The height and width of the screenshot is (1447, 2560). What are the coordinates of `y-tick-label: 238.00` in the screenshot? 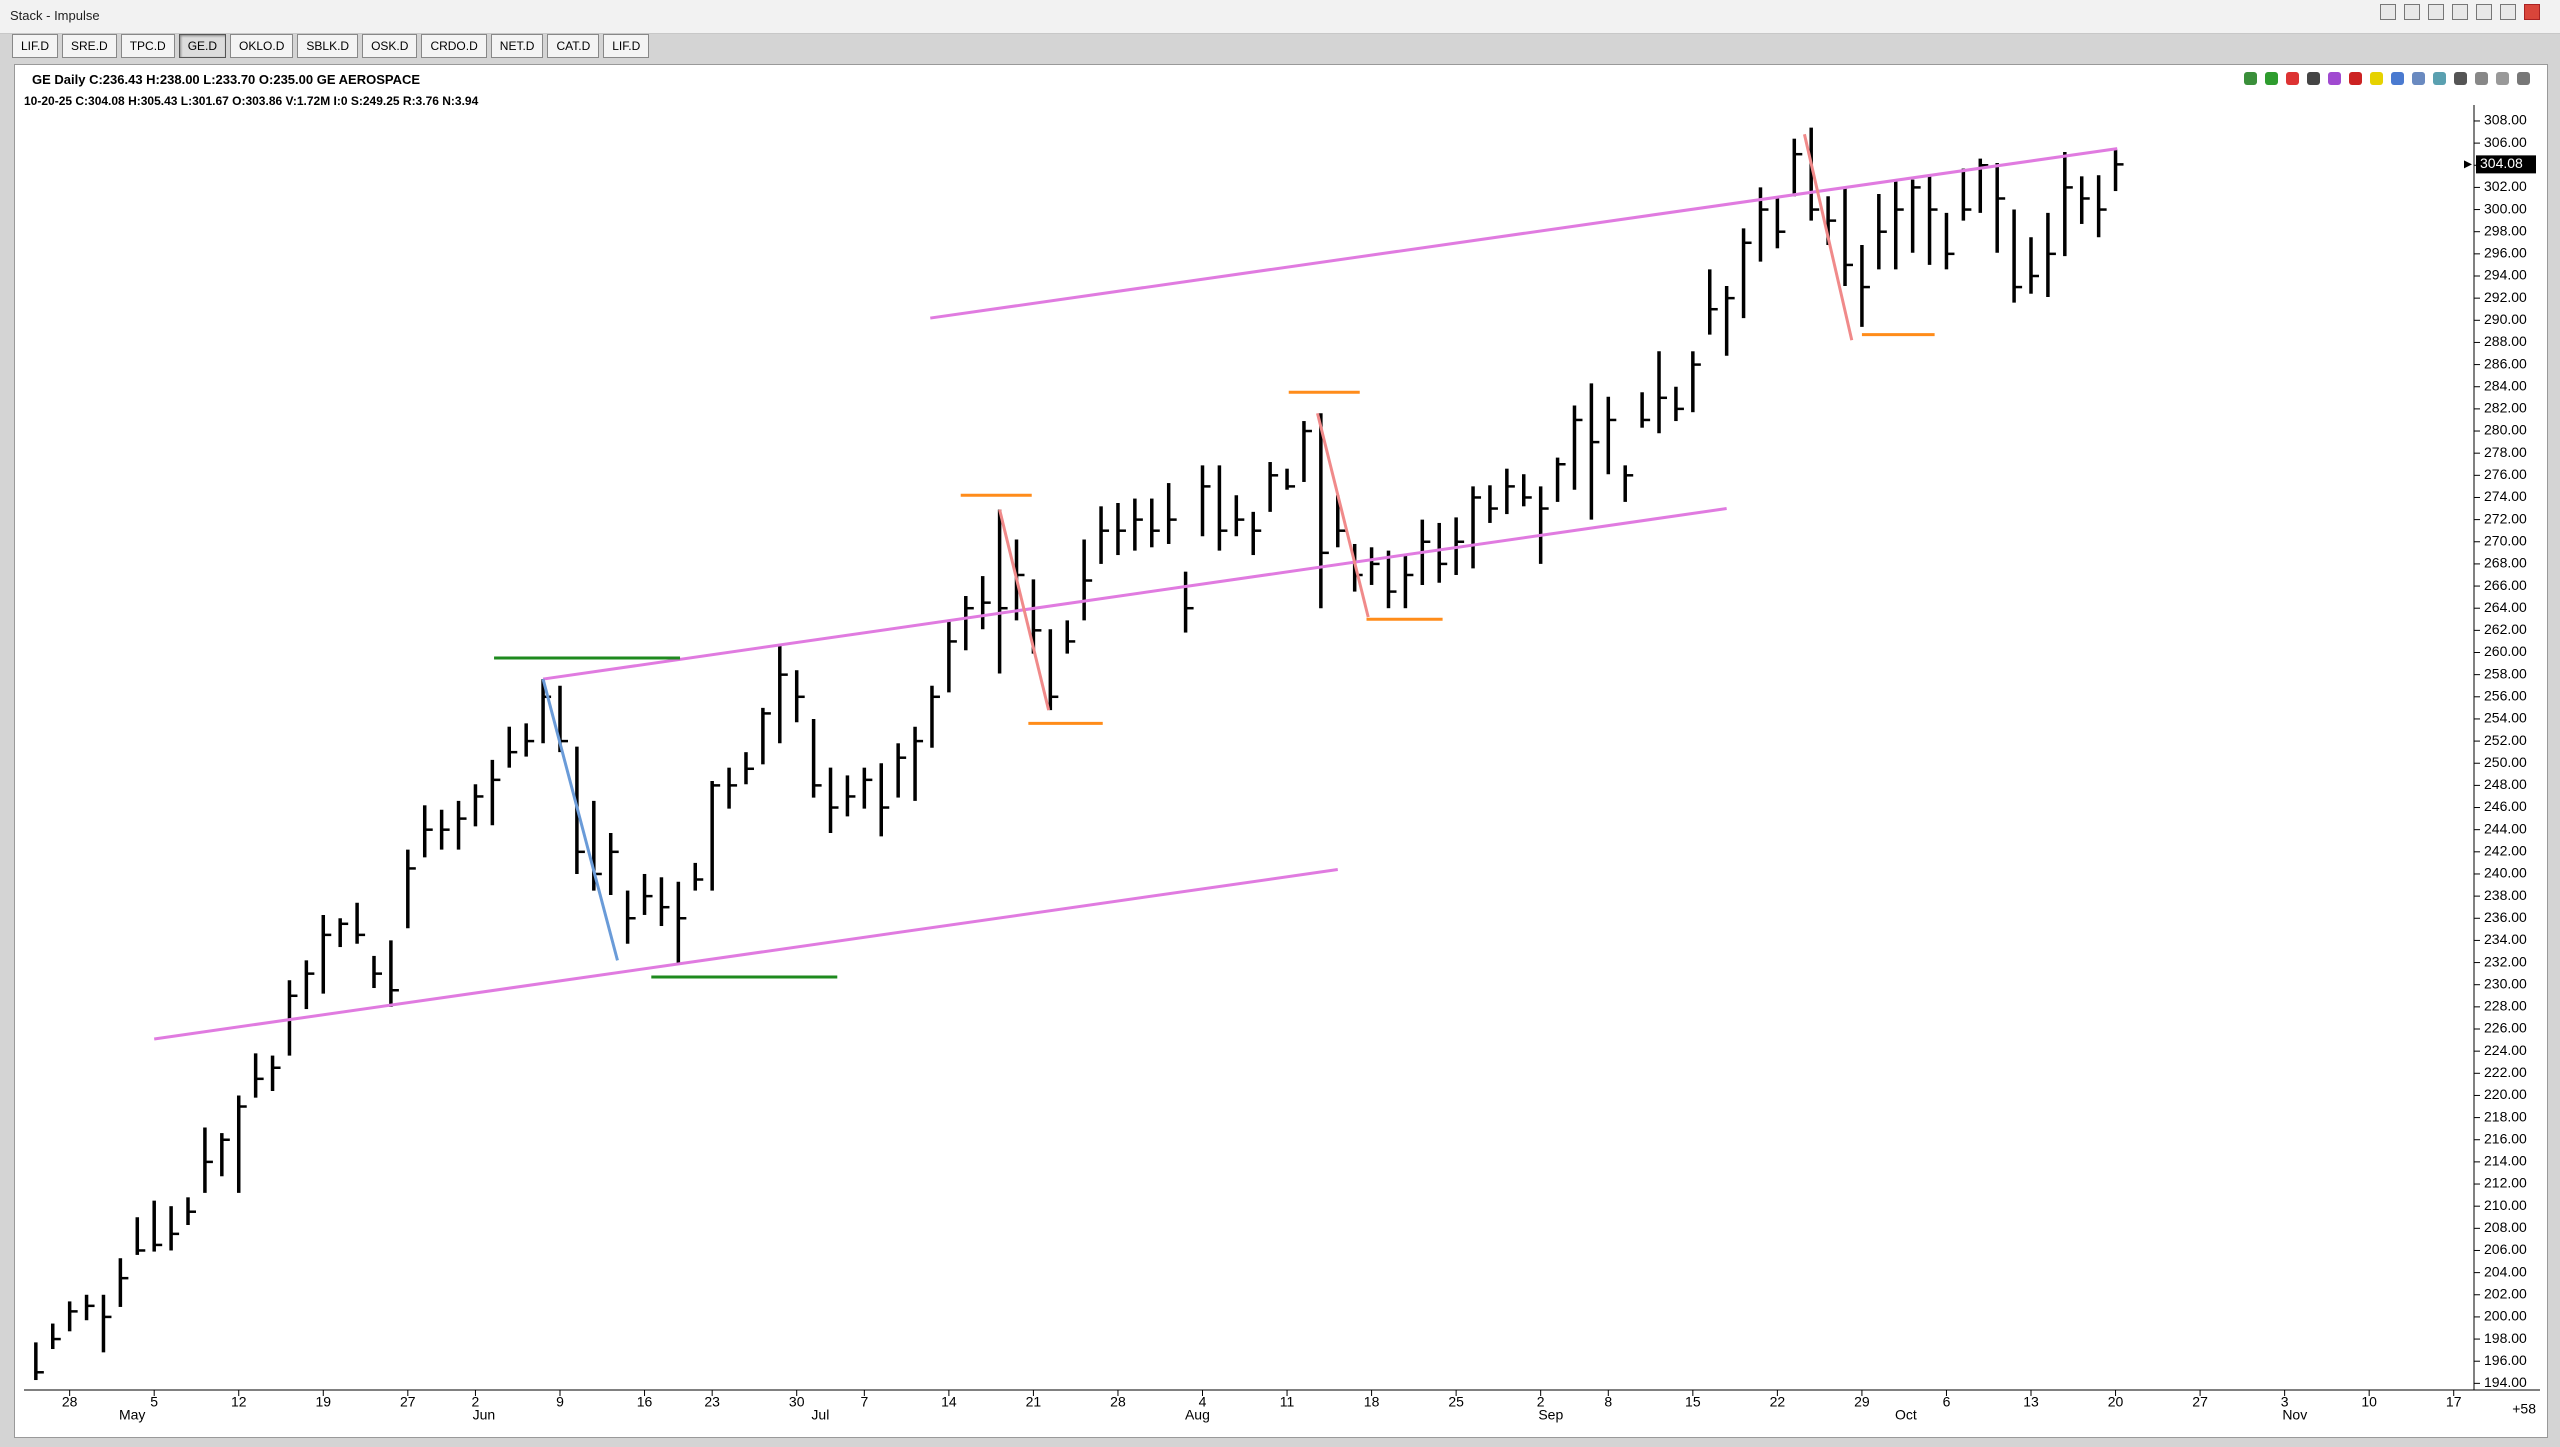 It's located at (2505, 895).